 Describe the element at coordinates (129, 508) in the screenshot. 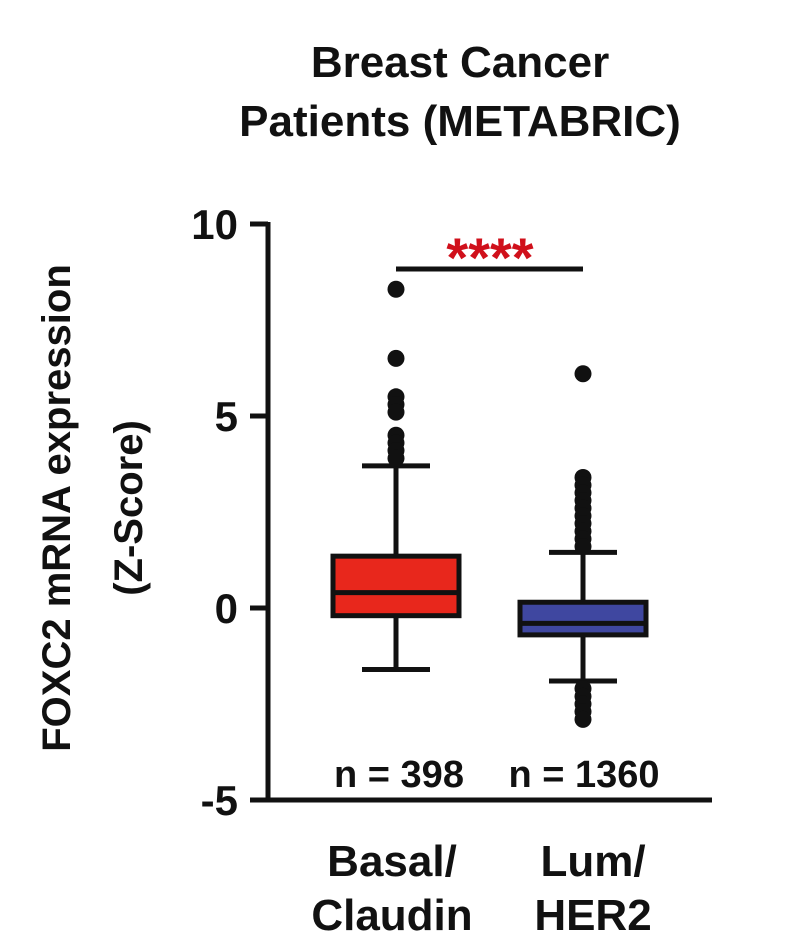

I see `y-axis-label-line-2: (Z-Score)` at that location.